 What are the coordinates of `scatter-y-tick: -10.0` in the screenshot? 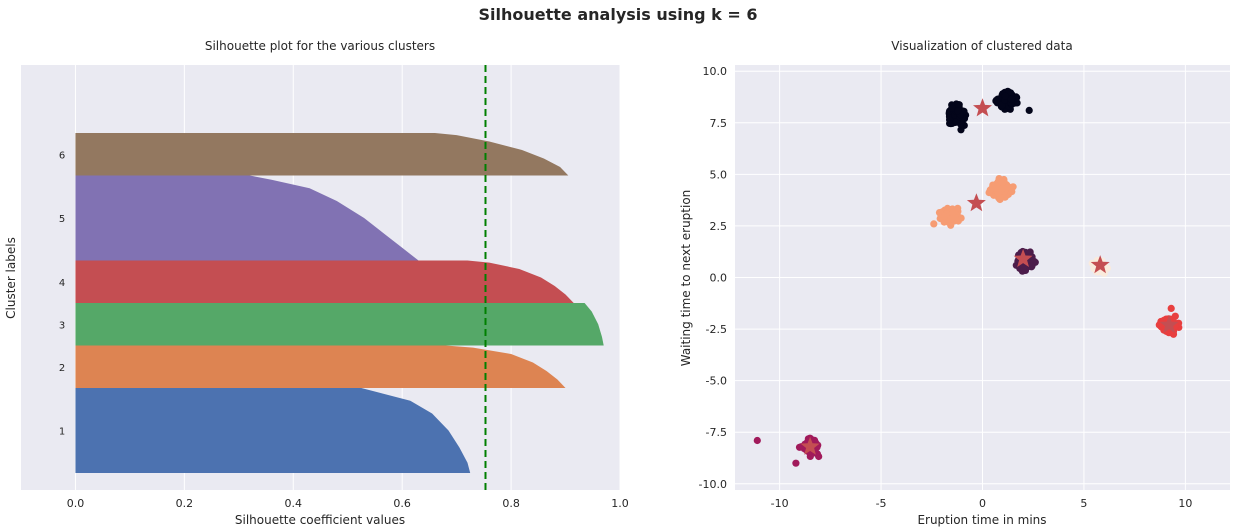 It's located at (713, 484).